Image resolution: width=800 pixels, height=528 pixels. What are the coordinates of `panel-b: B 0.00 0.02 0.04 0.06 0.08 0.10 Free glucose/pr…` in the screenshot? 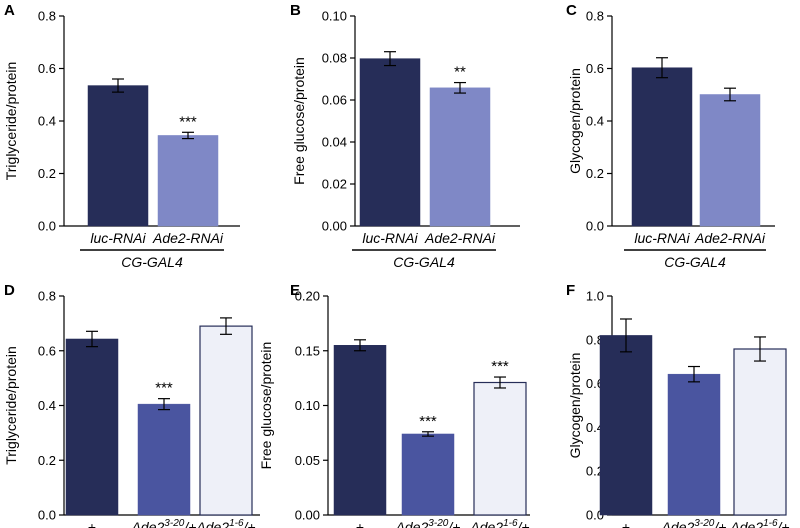 It's located at (405, 136).